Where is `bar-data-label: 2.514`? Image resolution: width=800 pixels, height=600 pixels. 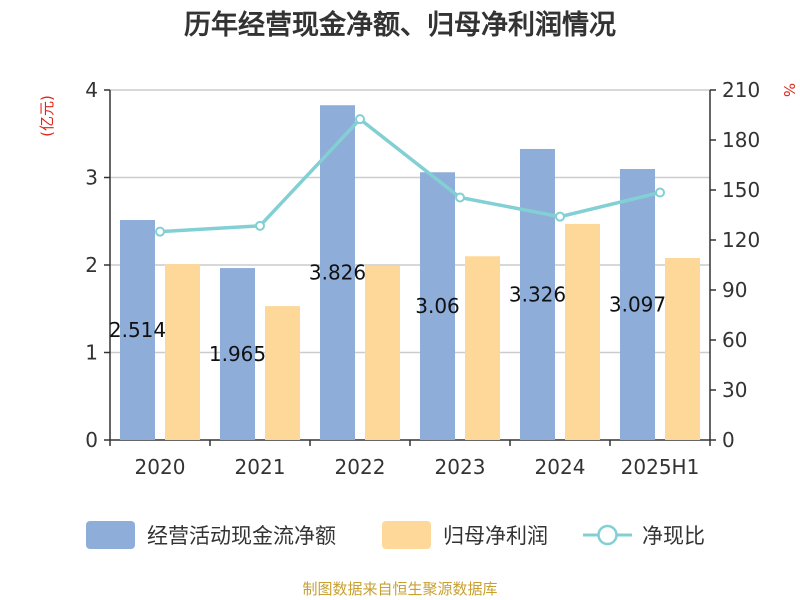 bar-data-label: 2.514 is located at coordinates (137, 330).